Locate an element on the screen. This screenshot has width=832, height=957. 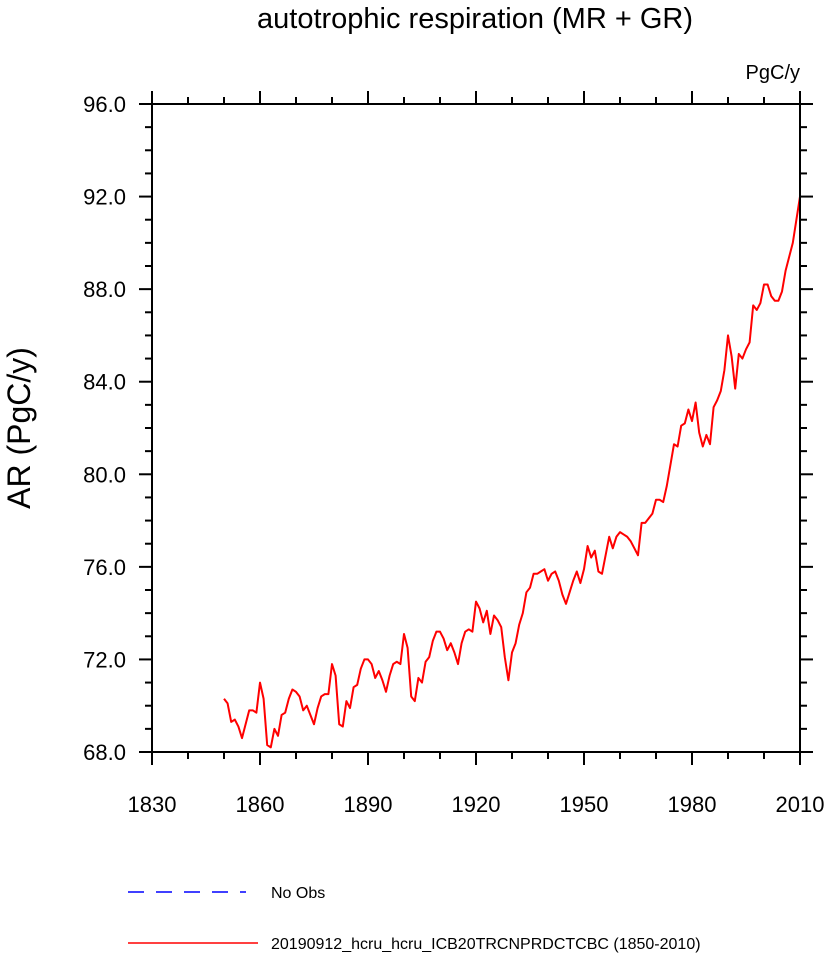
legend-label-no-obs: No Obs is located at coordinates (298, 893).